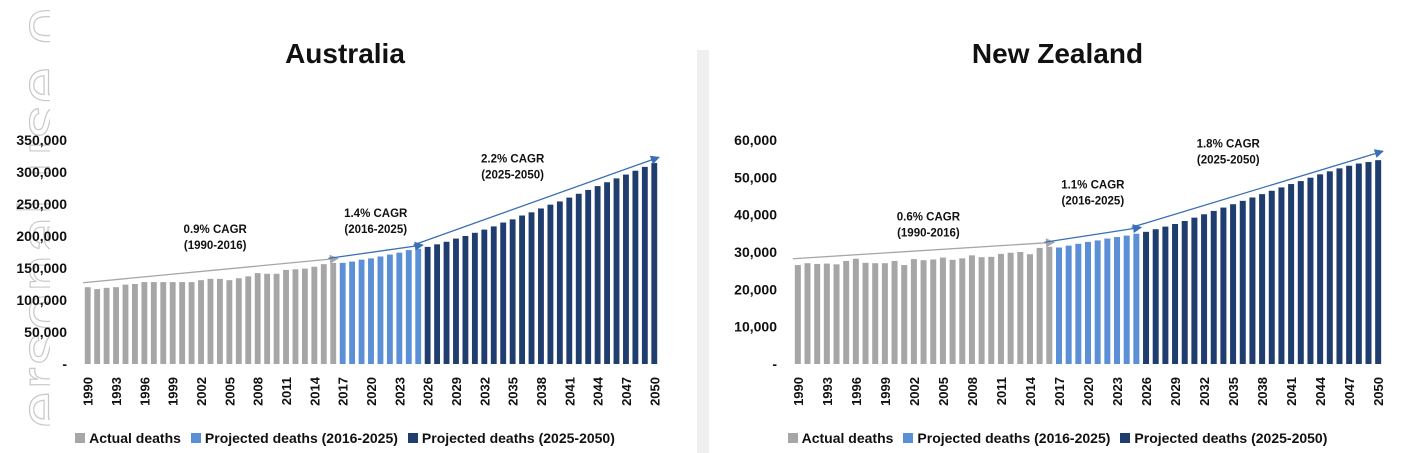 Image resolution: width=1405 pixels, height=453 pixels. I want to click on x-tick-label: 2050, so click(1378, 391).